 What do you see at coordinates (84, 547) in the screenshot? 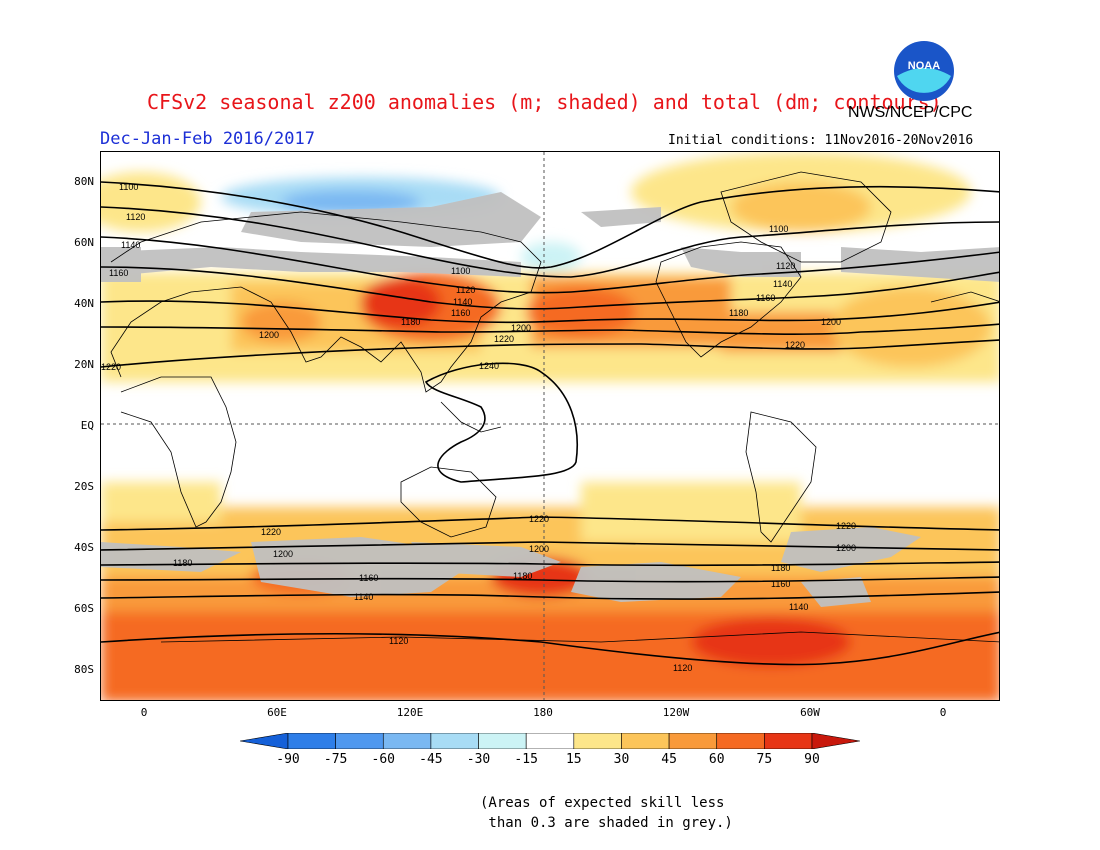
I see `lat-tick: 40S` at bounding box center [84, 547].